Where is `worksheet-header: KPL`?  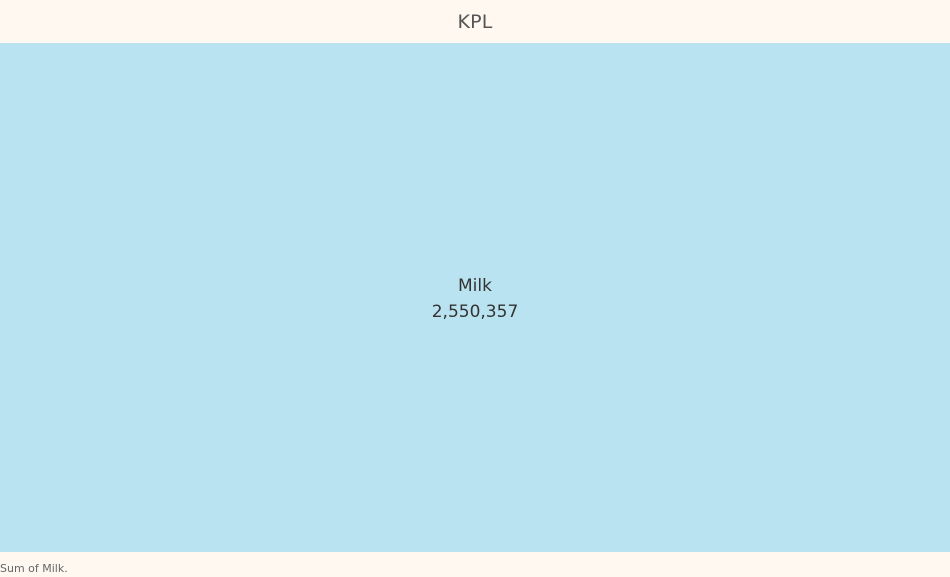 worksheet-header: KPL is located at coordinates (475, 21).